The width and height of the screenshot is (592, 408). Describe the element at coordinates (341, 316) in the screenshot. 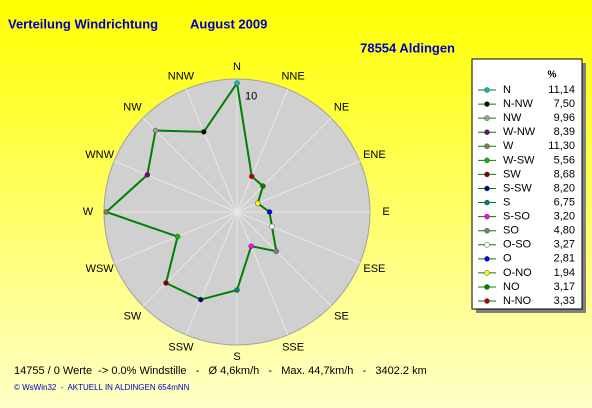

I see `direction-label: SE` at that location.